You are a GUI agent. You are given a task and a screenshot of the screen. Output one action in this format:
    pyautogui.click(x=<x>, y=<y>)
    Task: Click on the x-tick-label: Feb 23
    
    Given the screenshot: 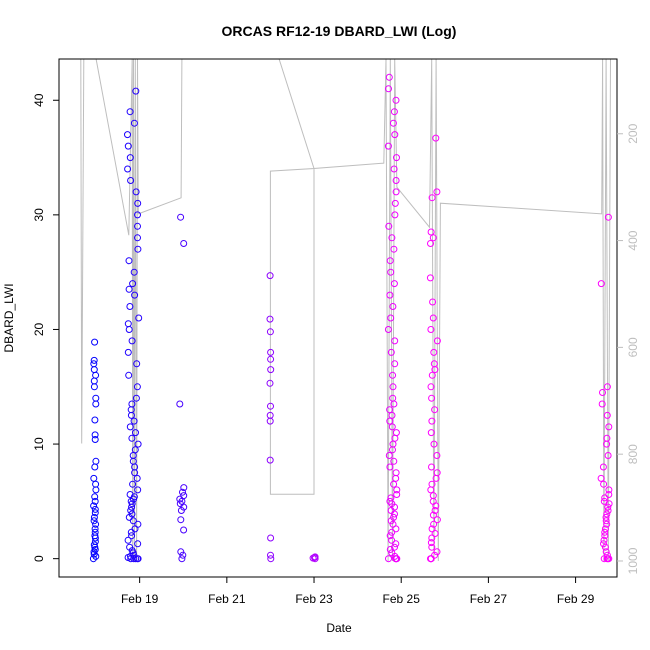 What is the action you would take?
    pyautogui.click(x=314, y=599)
    